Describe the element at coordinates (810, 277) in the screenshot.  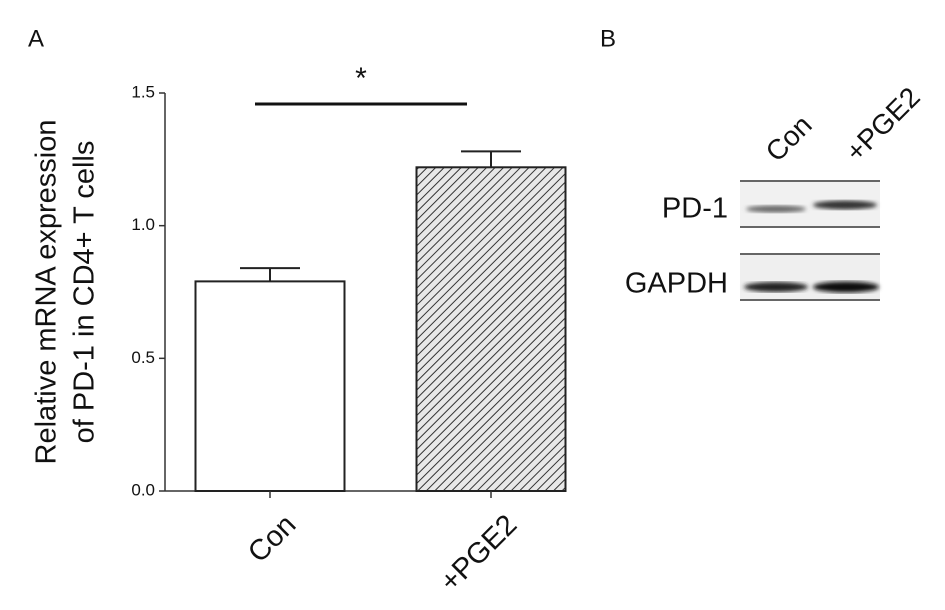
I see `blot-membrane` at that location.